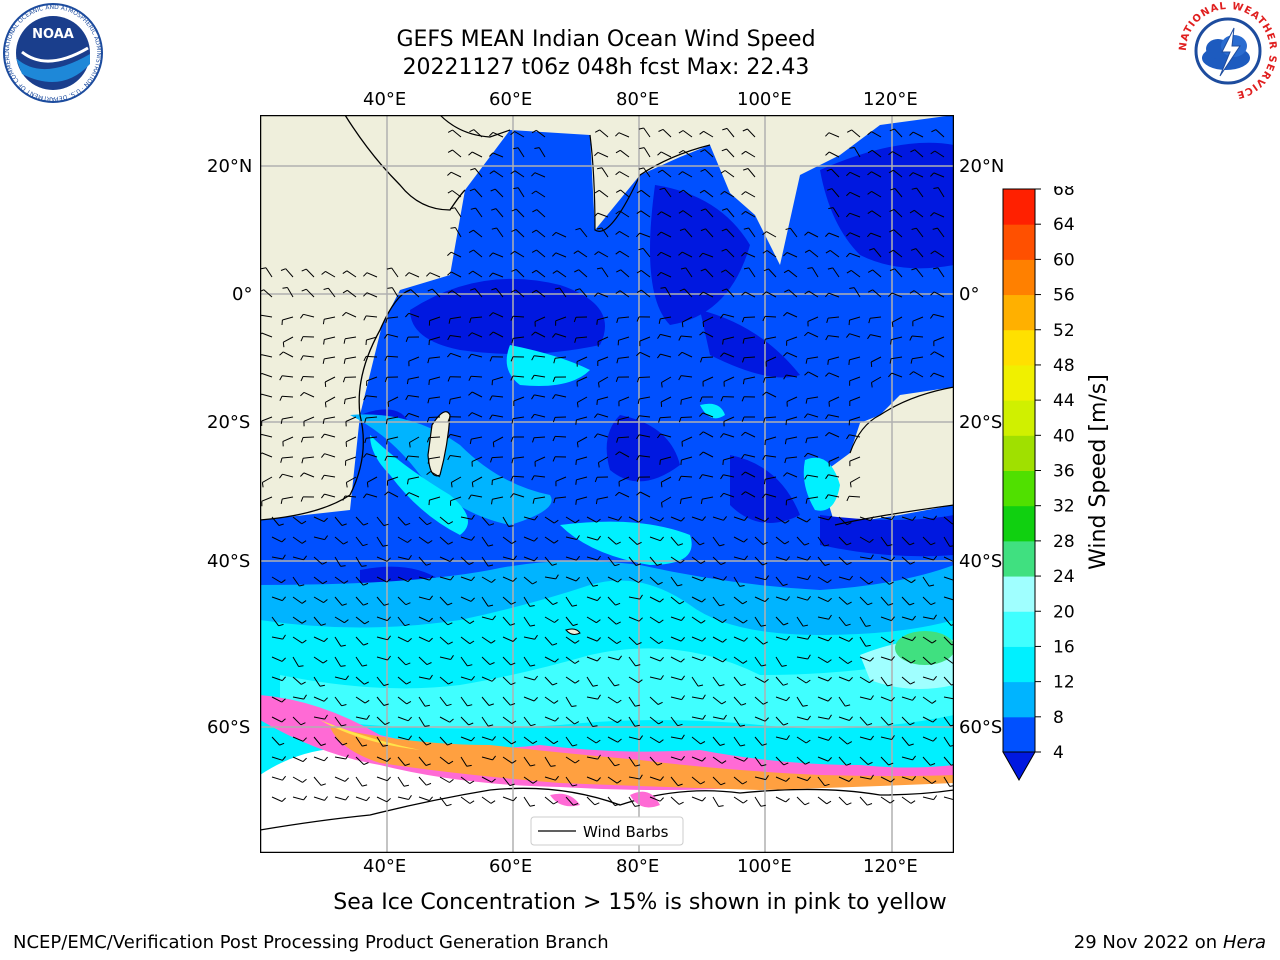  What do you see at coordinates (981, 561) in the screenshot?
I see `lat-label-right-40s: 40°S` at bounding box center [981, 561].